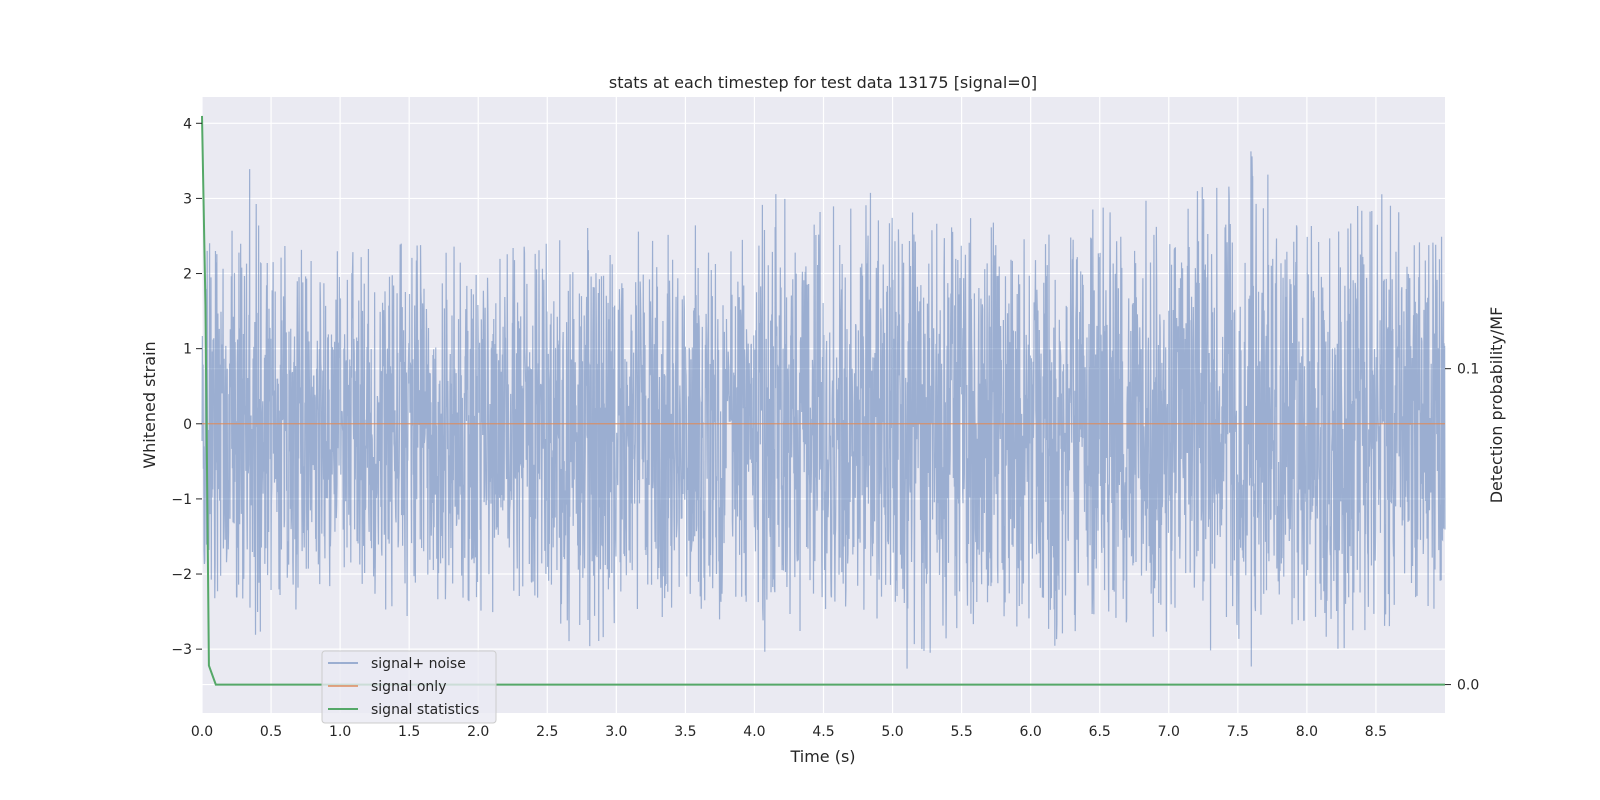 The height and width of the screenshot is (800, 1600). I want to click on y2-tick-label: 0.1, so click(1468, 370).